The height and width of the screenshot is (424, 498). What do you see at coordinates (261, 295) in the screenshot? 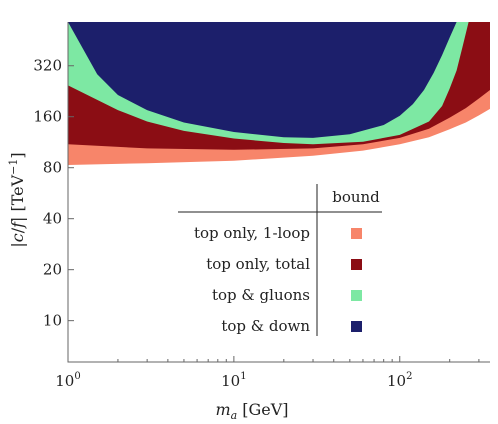
I see `legend-label: top & gluons` at bounding box center [261, 295].